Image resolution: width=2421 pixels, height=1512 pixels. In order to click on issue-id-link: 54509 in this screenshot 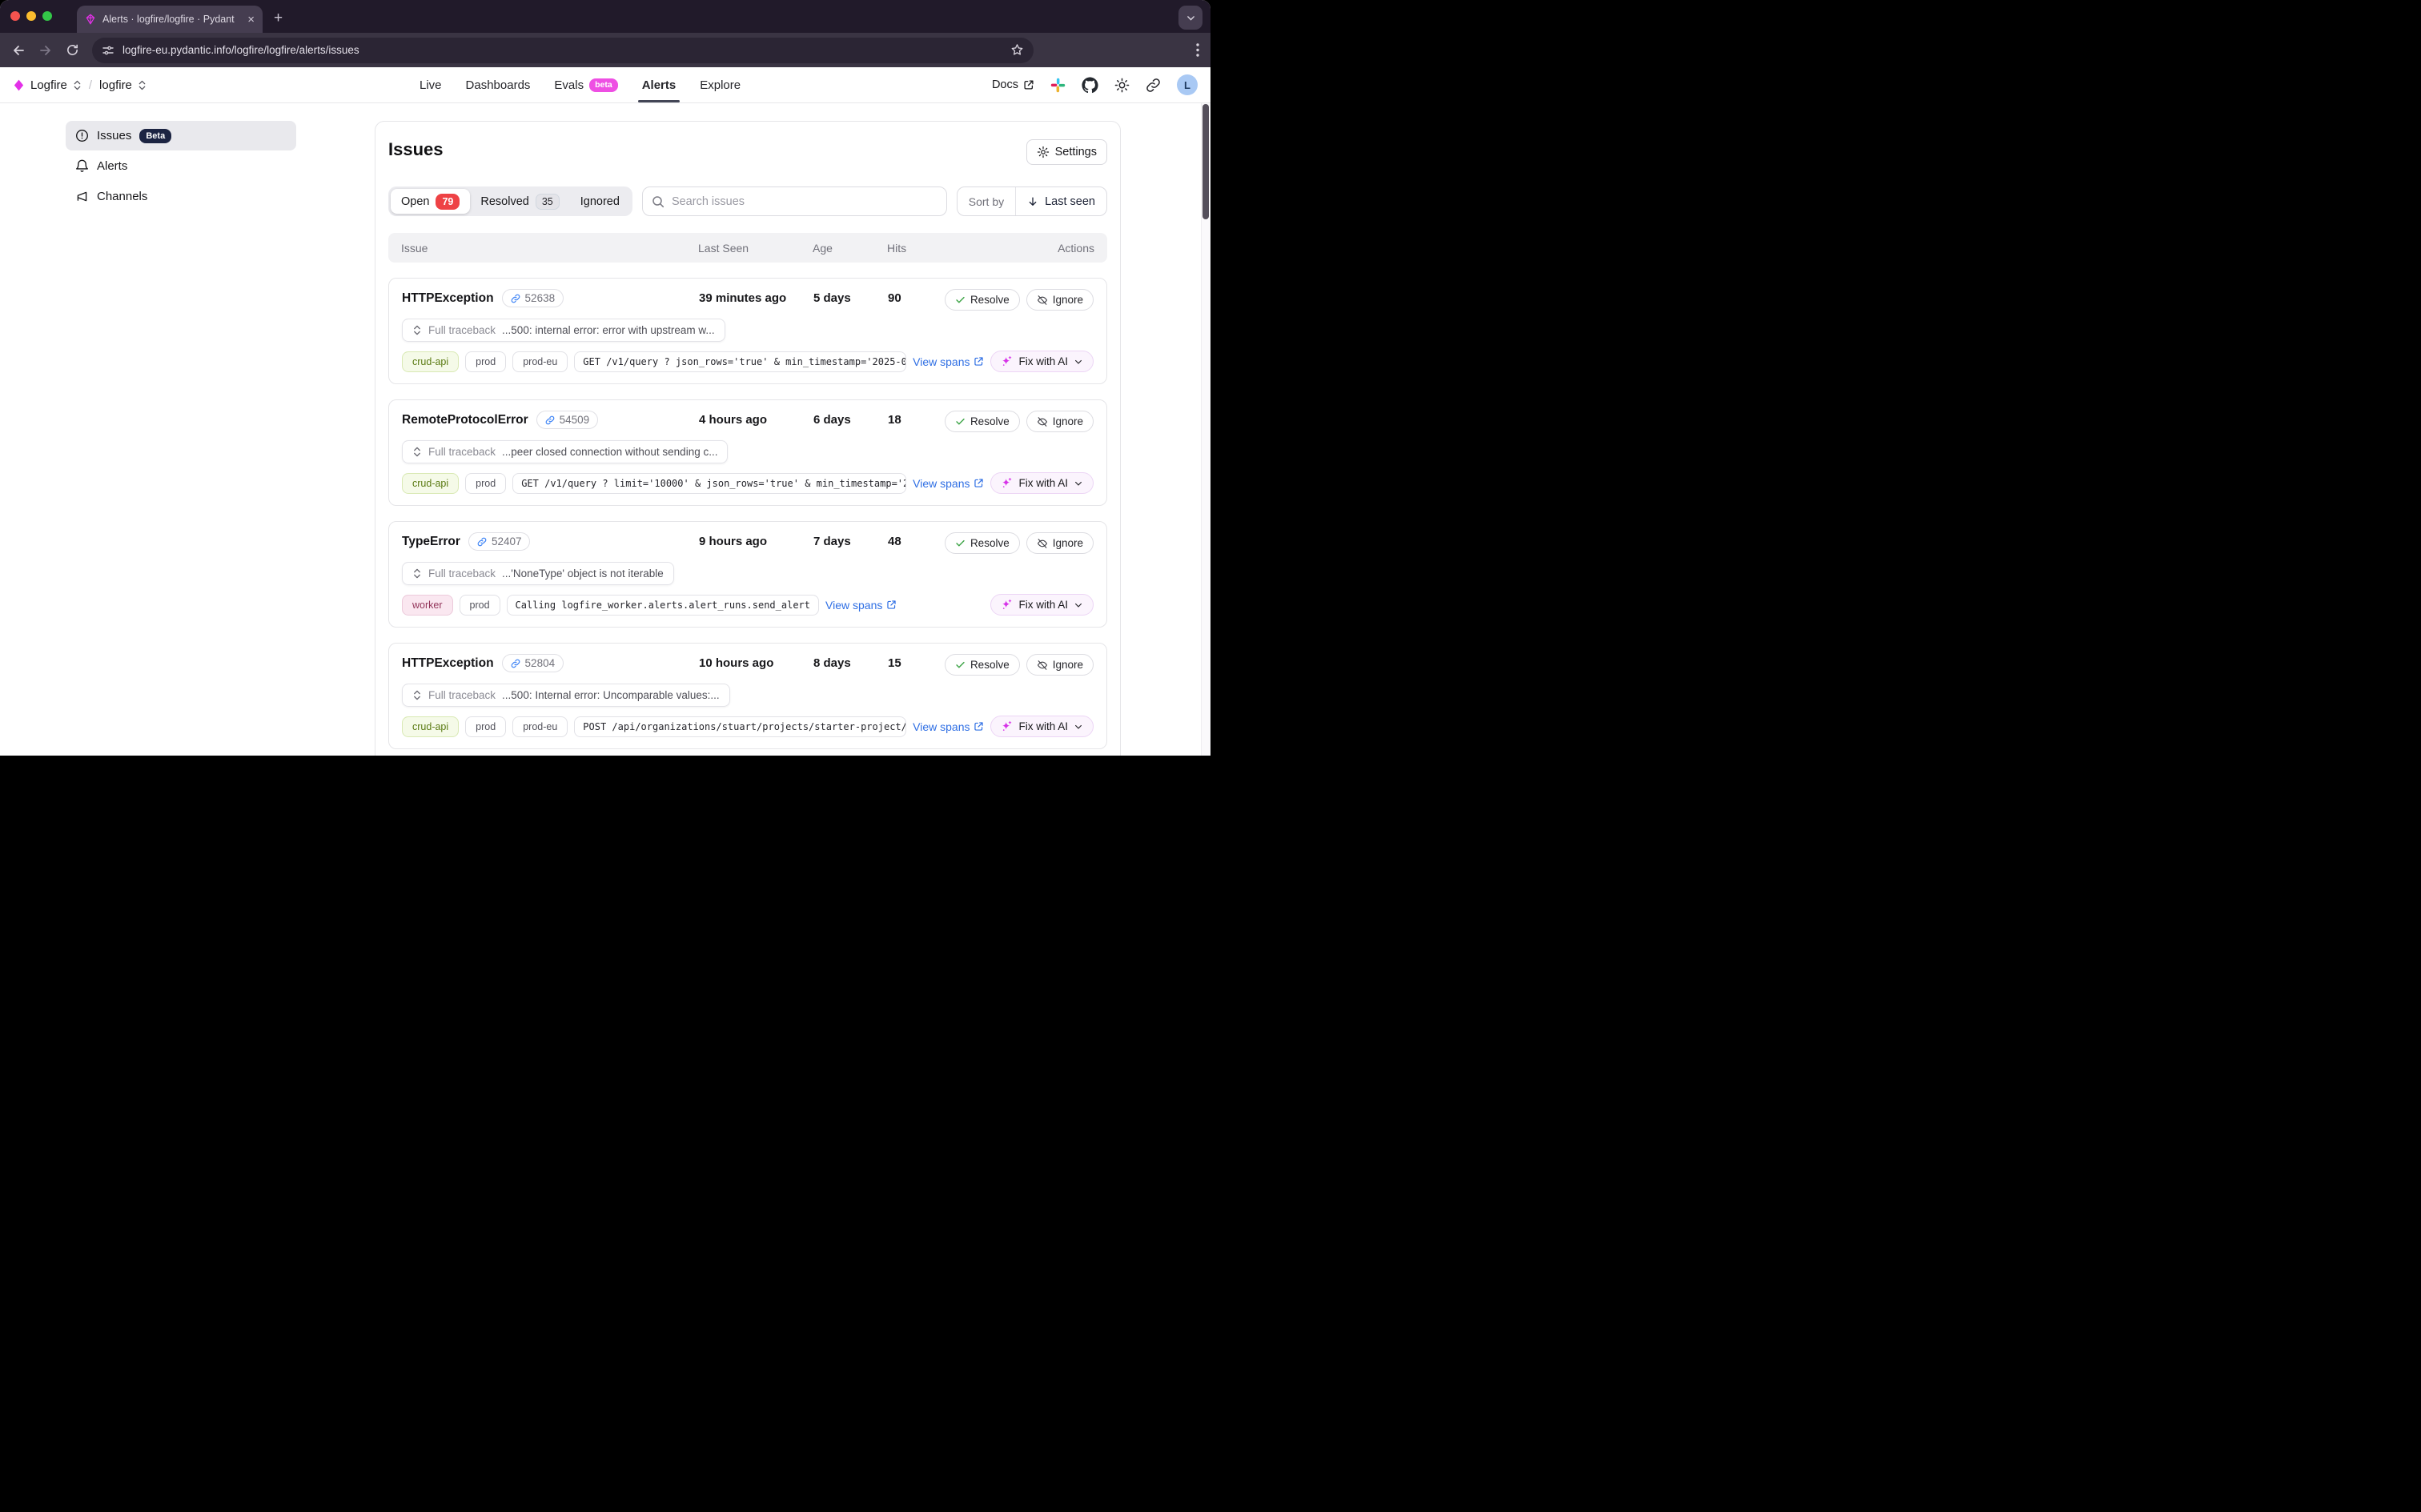, I will do `click(567, 420)`.